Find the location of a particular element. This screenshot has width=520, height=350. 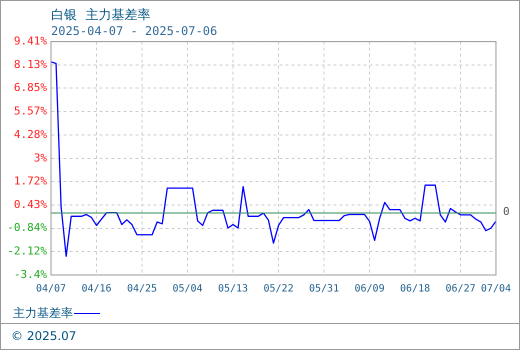

y-tick-label: -0.84% is located at coordinates (27, 227).